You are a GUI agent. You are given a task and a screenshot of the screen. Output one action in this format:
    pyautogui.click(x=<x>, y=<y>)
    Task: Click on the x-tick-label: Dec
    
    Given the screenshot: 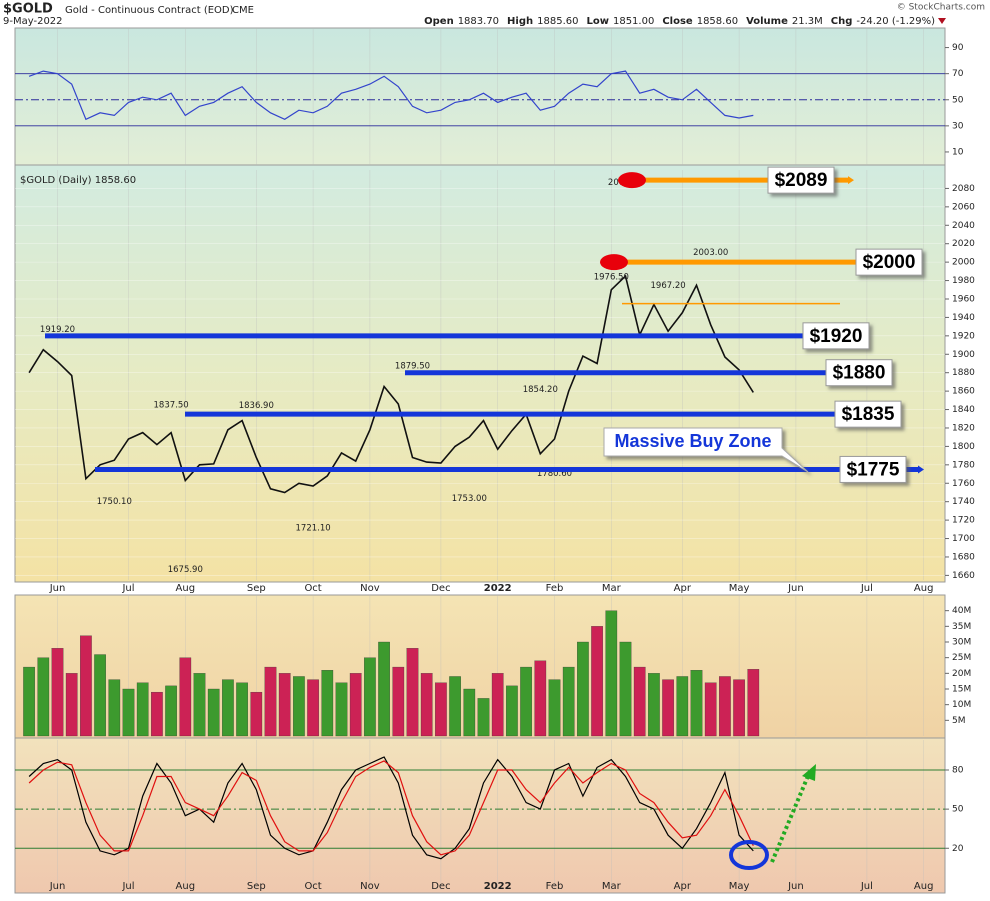 What is the action you would take?
    pyautogui.click(x=440, y=886)
    